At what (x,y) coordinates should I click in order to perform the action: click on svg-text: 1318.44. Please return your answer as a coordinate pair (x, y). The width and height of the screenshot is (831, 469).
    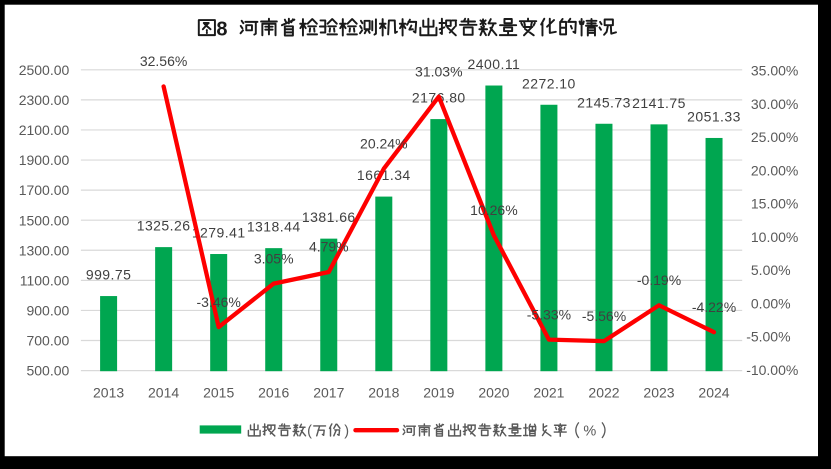
    Looking at the image, I should click on (274, 227).